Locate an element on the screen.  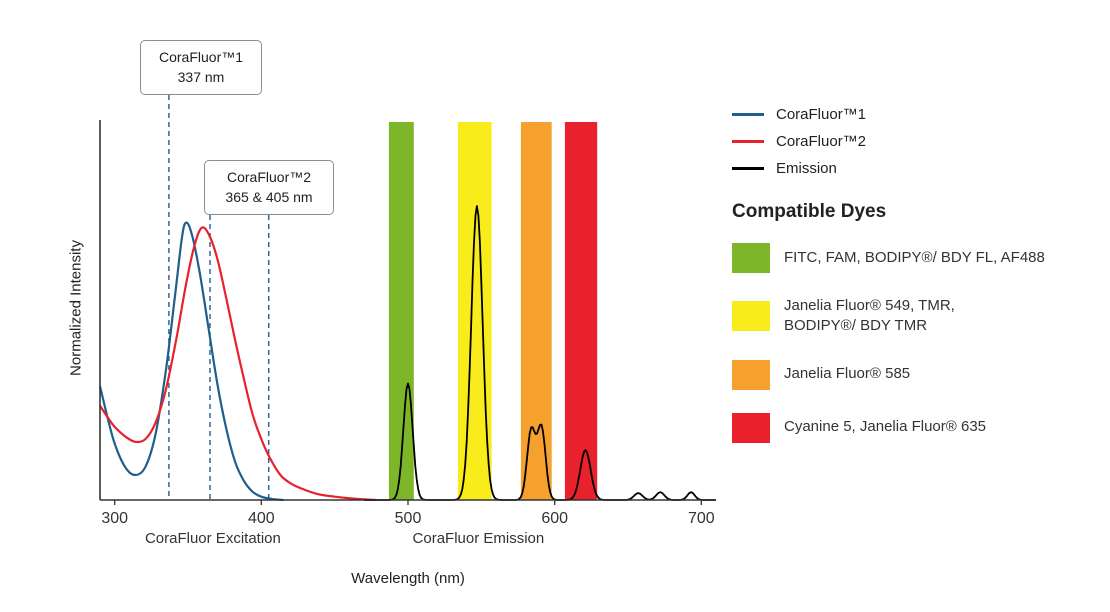
dye-row-green: FITC, FAM, BODIPY®/ BDY FL, AF488 is located at coordinates (918, 258).